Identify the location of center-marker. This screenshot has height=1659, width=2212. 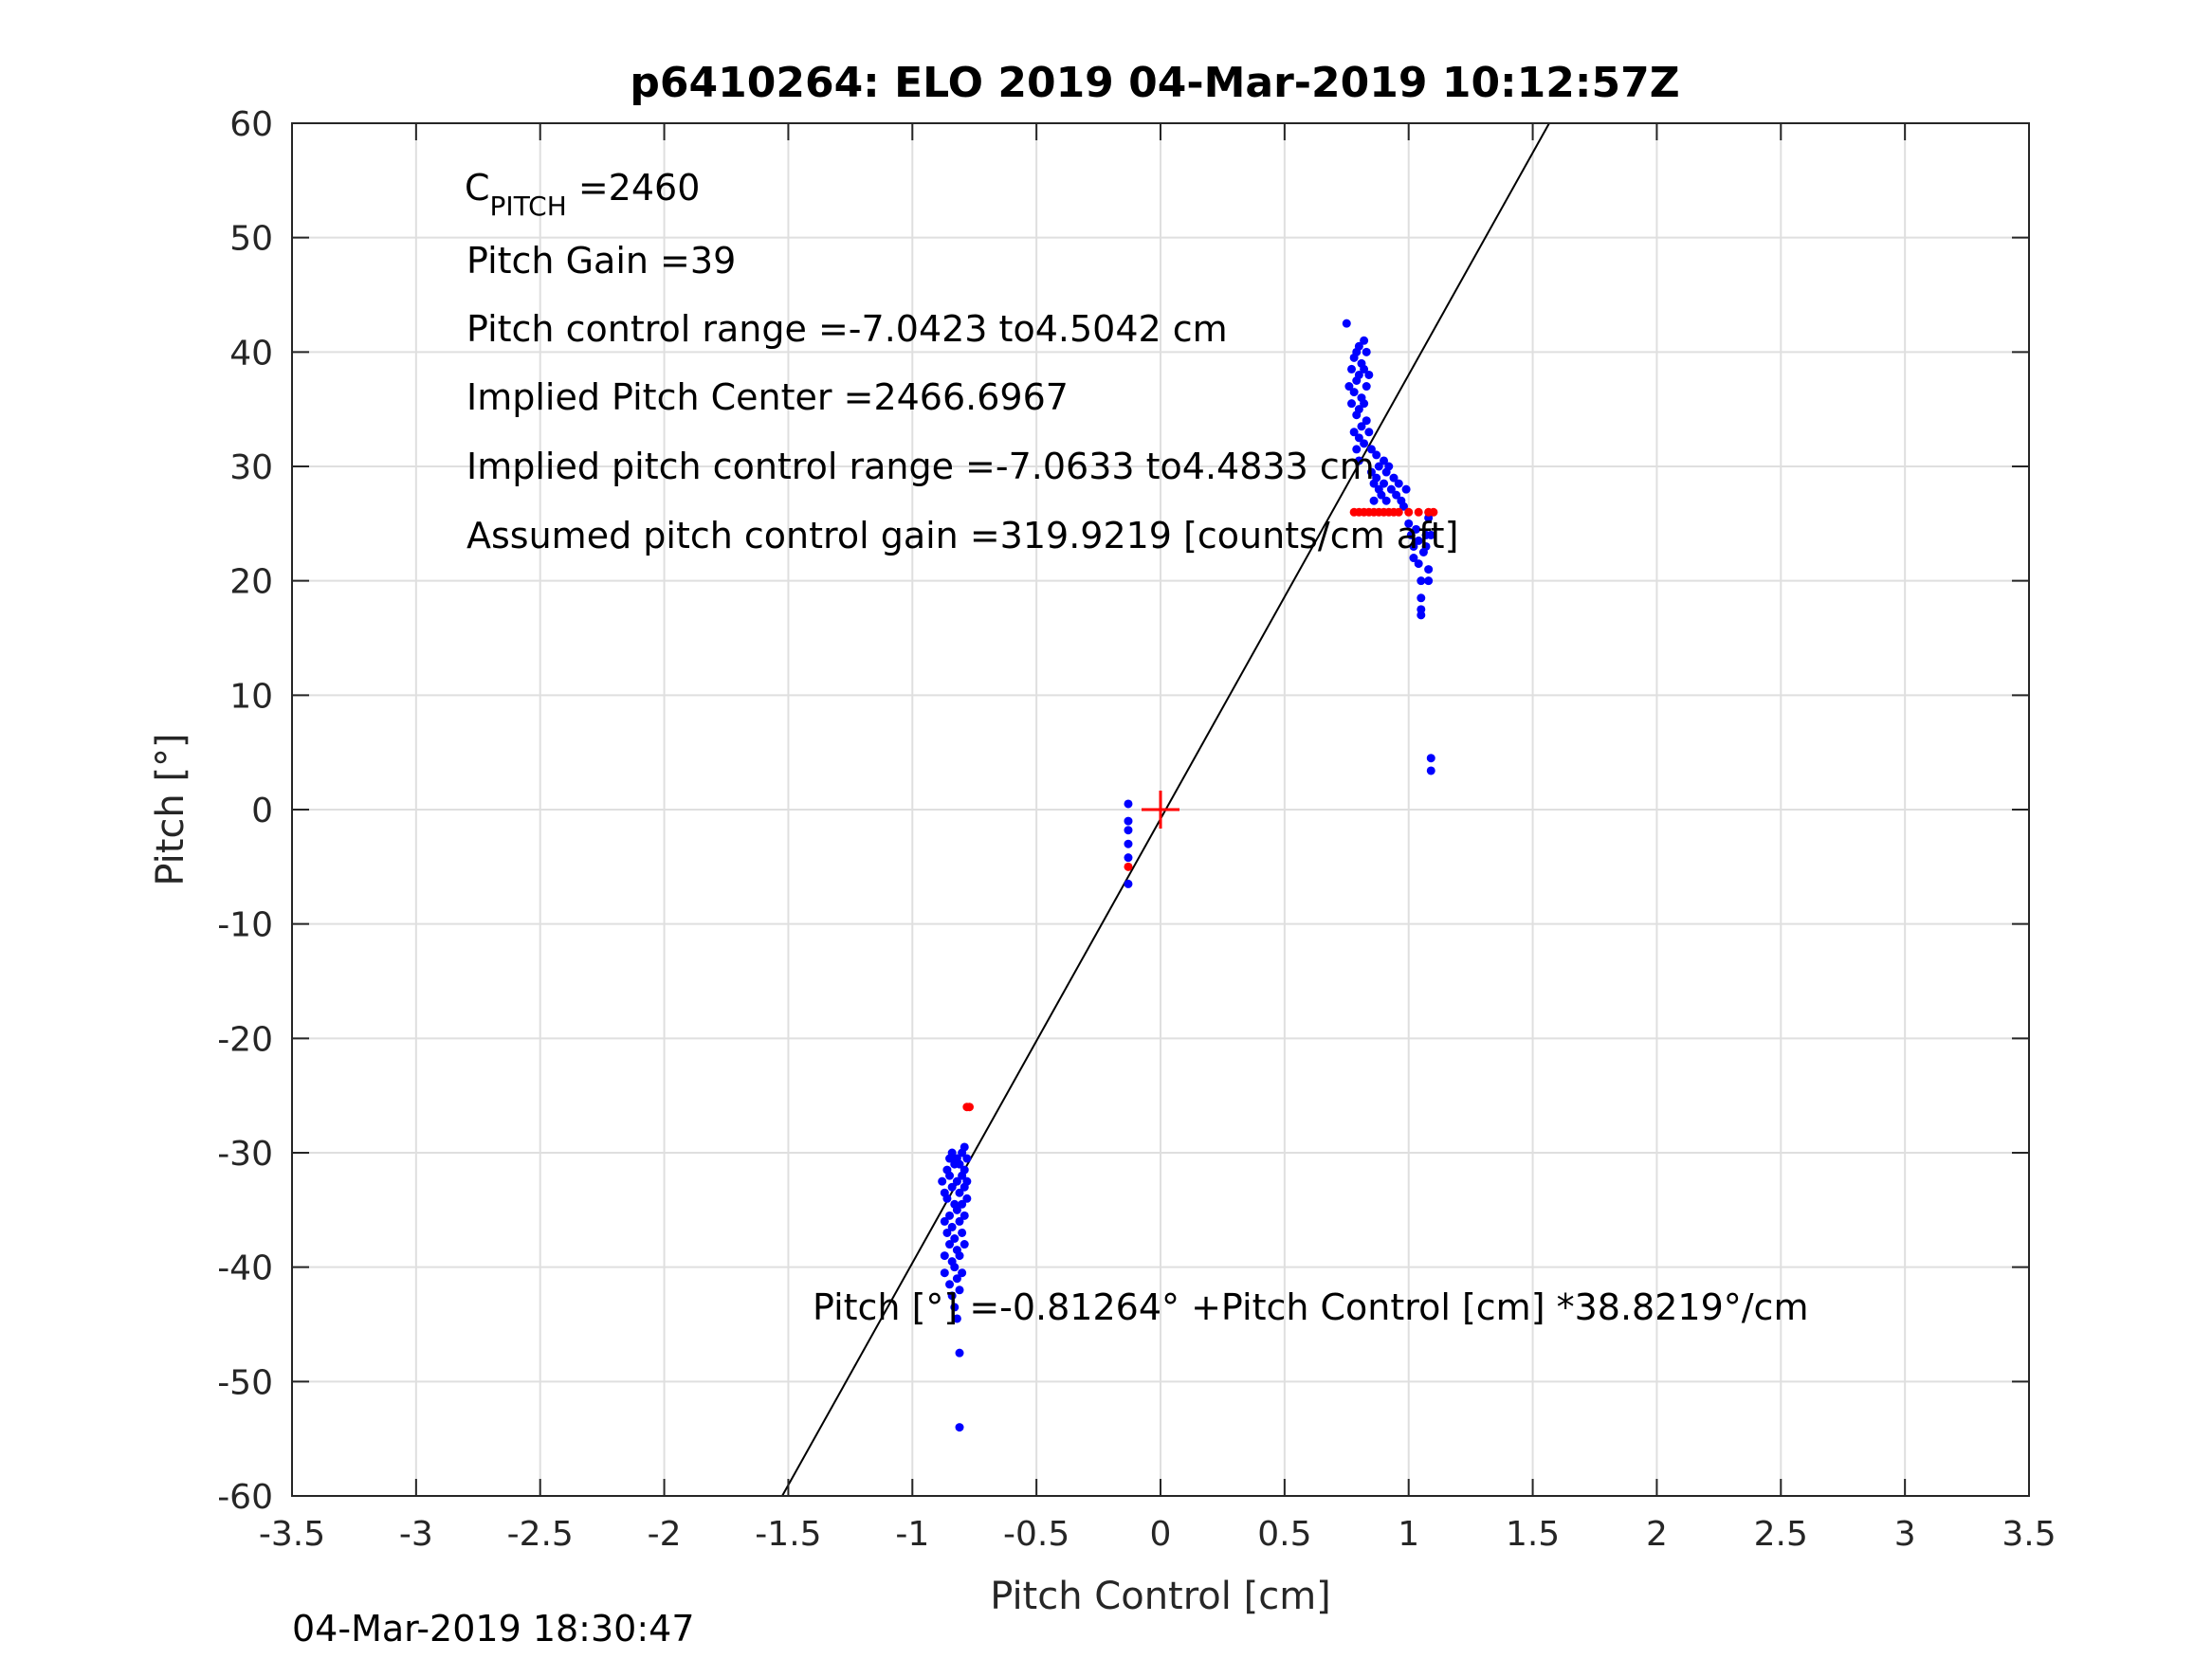
(1160, 810).